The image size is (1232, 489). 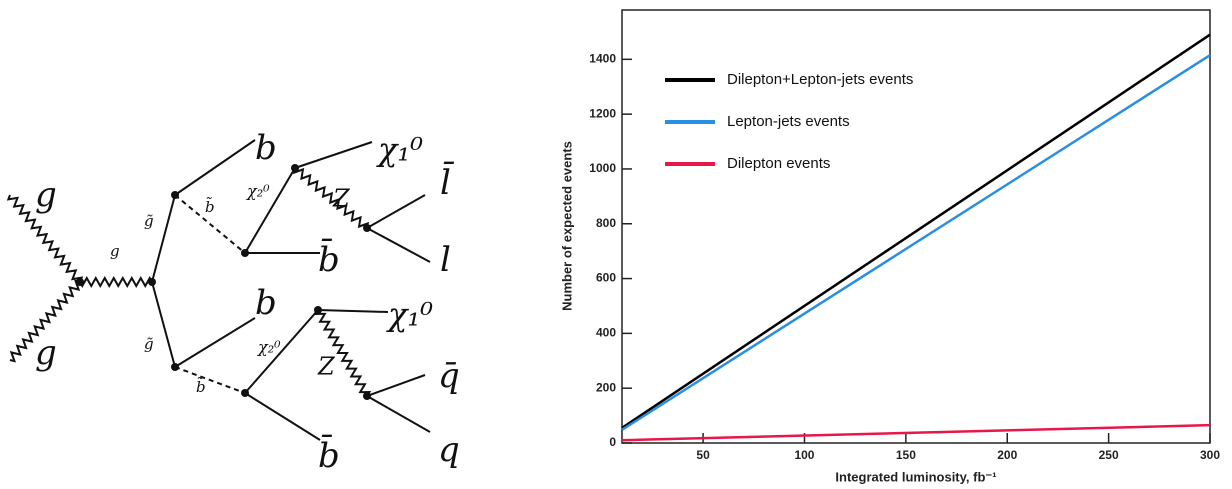 I want to click on y-tick-label: 0, so click(x=612, y=442).